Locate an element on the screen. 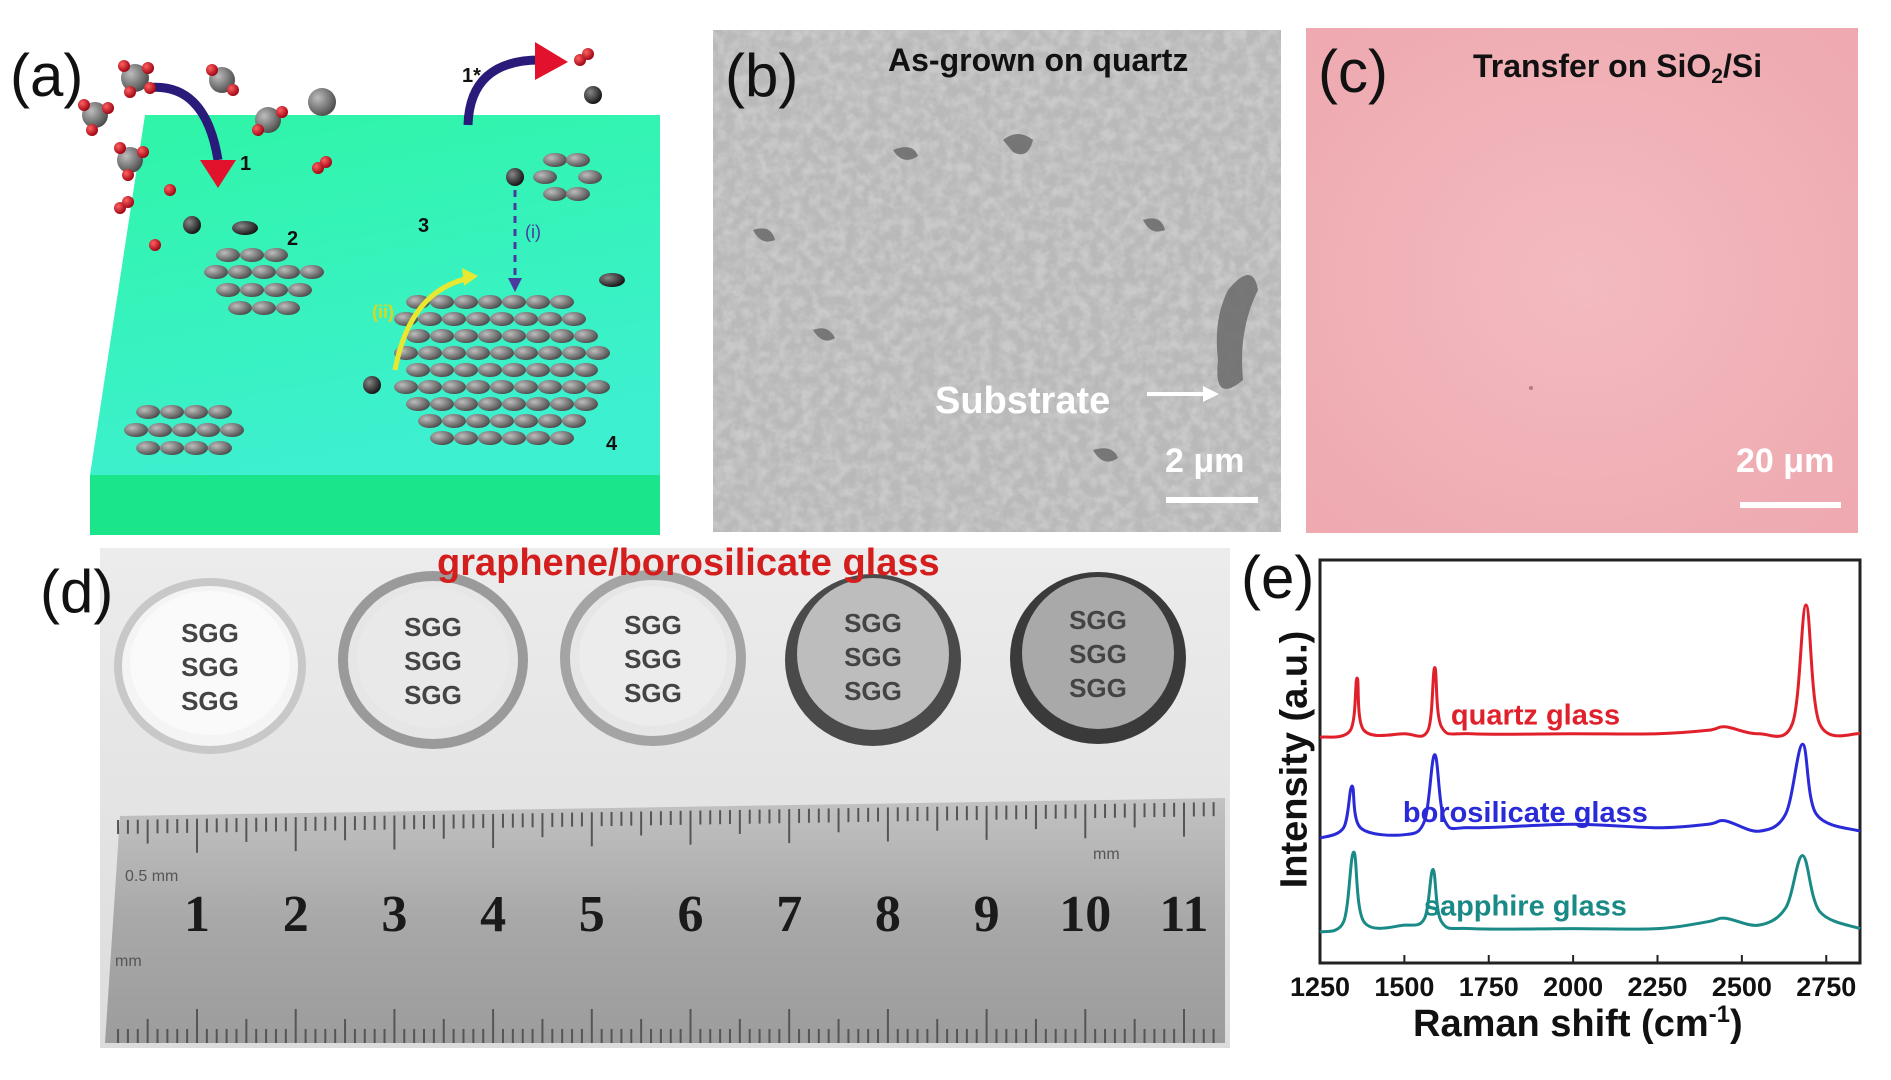 The image size is (1891, 1080). step-3-label: 3 is located at coordinates (423, 226).